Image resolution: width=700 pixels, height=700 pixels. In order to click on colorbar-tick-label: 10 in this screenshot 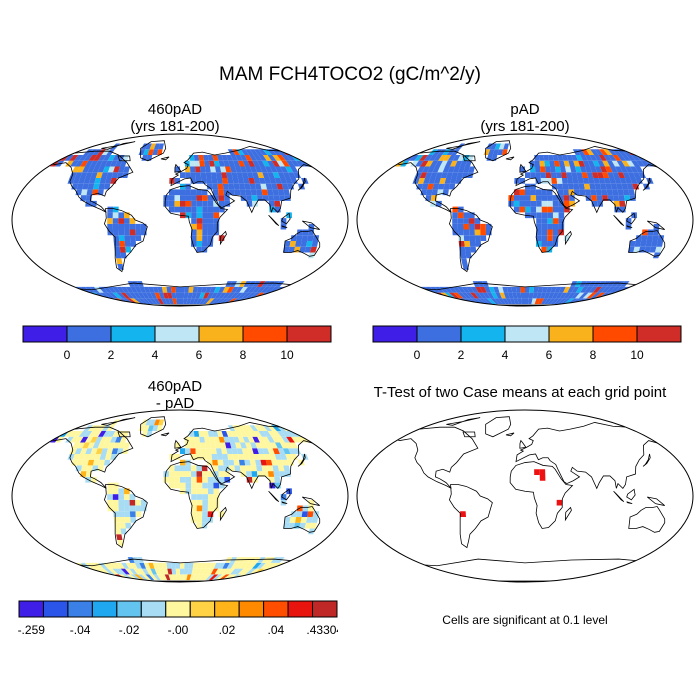, I will do `click(287, 355)`.